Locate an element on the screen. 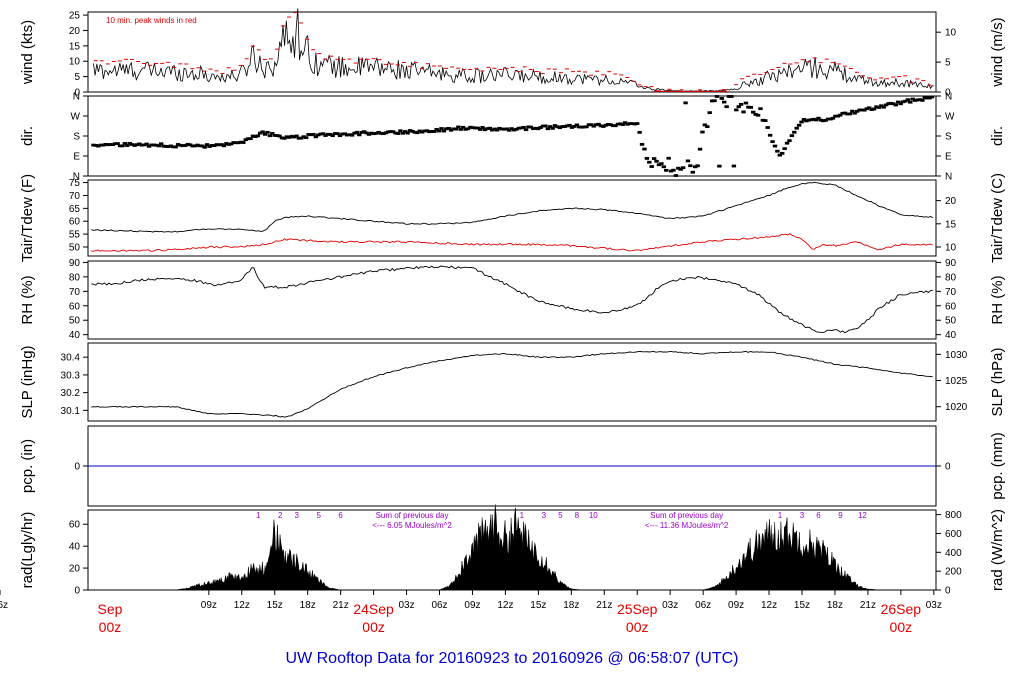 This screenshot has height=700, width=1024. y-tick-label-right: 80 is located at coordinates (951, 277).